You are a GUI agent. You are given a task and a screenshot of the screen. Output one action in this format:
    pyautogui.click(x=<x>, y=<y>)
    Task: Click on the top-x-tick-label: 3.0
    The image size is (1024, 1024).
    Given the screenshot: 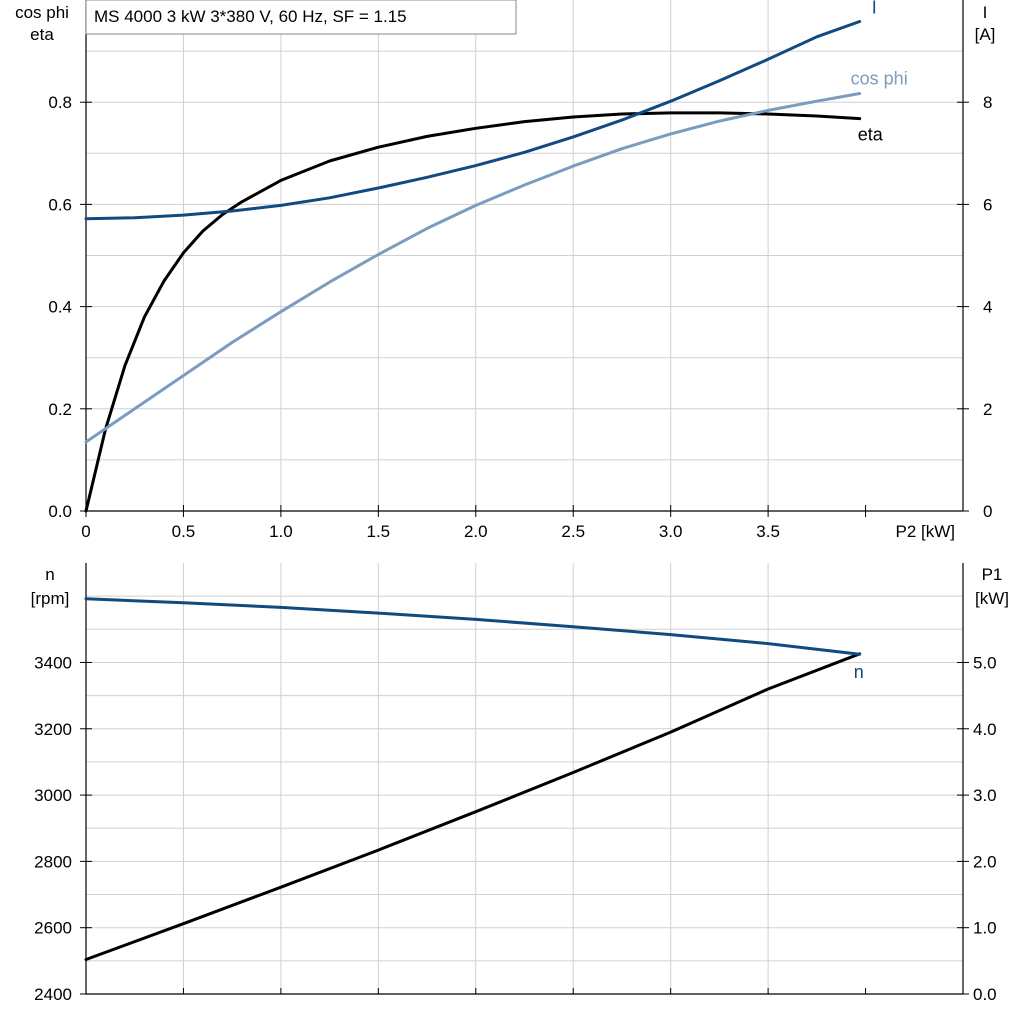 What is the action you would take?
    pyautogui.click(x=671, y=531)
    